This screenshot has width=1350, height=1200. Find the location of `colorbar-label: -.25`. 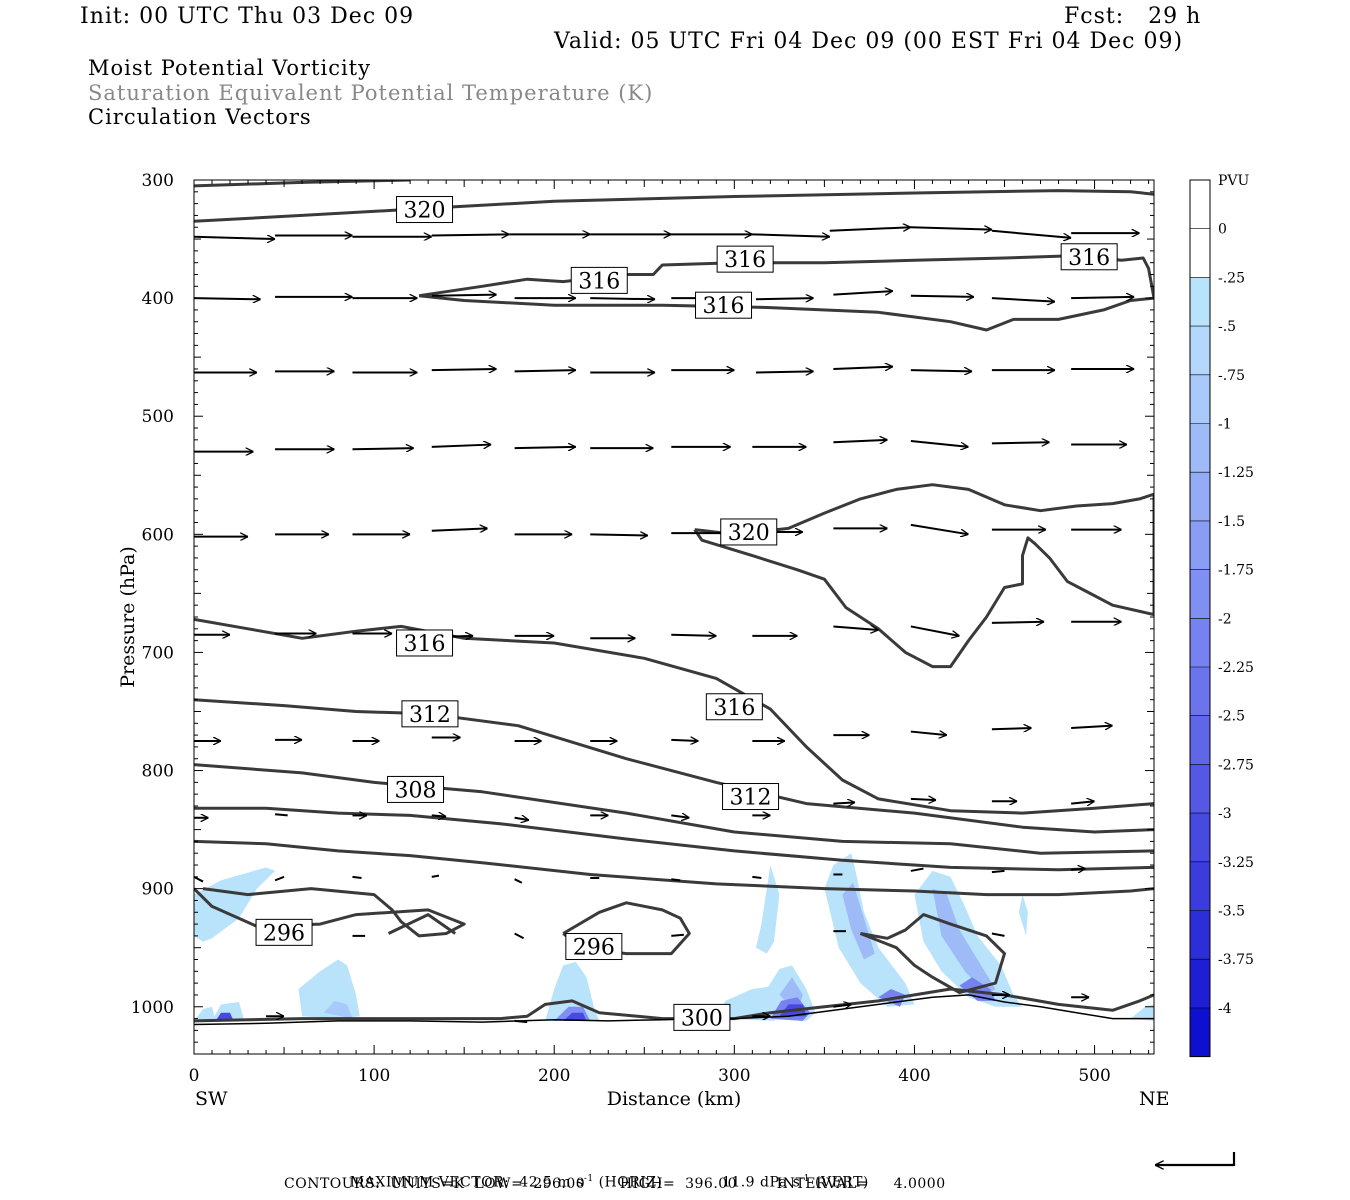

colorbar-label: -.25 is located at coordinates (1231, 278).